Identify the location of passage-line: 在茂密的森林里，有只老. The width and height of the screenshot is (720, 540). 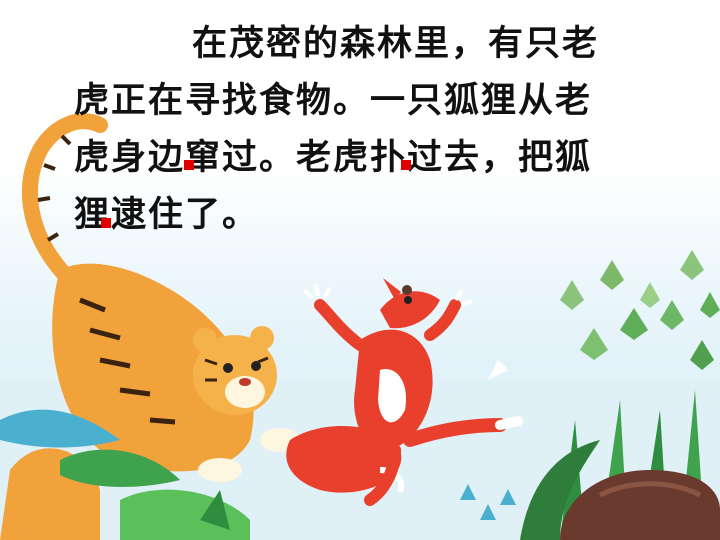
(396, 44).